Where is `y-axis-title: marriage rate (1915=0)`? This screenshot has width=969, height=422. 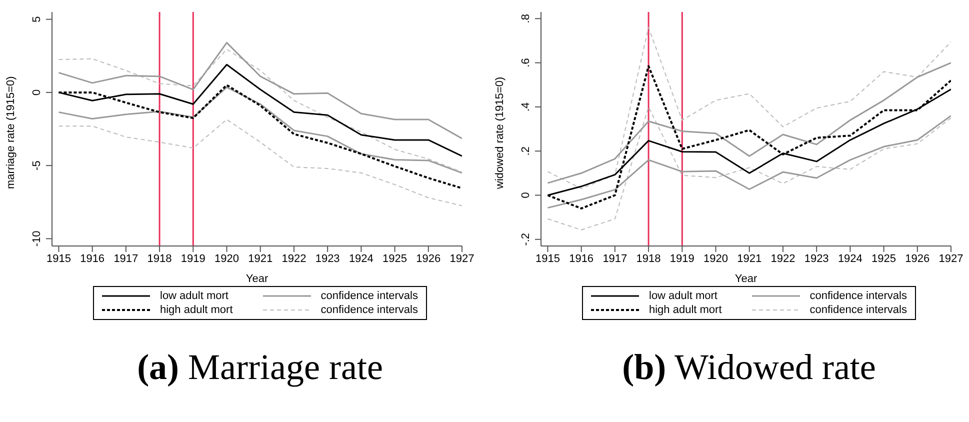 y-axis-title: marriage rate (1915=0) is located at coordinates (10, 132).